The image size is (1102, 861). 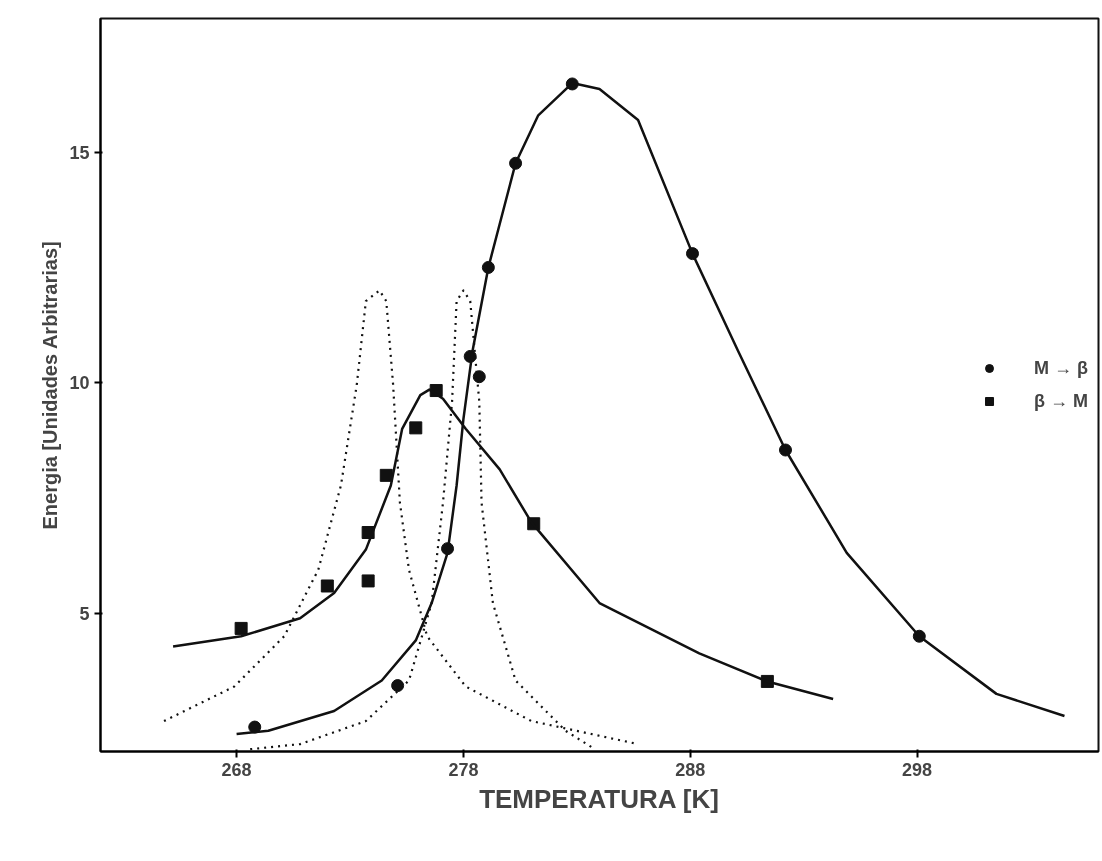 I want to click on x-axis-title: TEMPERATURA [K], so click(x=599, y=798).